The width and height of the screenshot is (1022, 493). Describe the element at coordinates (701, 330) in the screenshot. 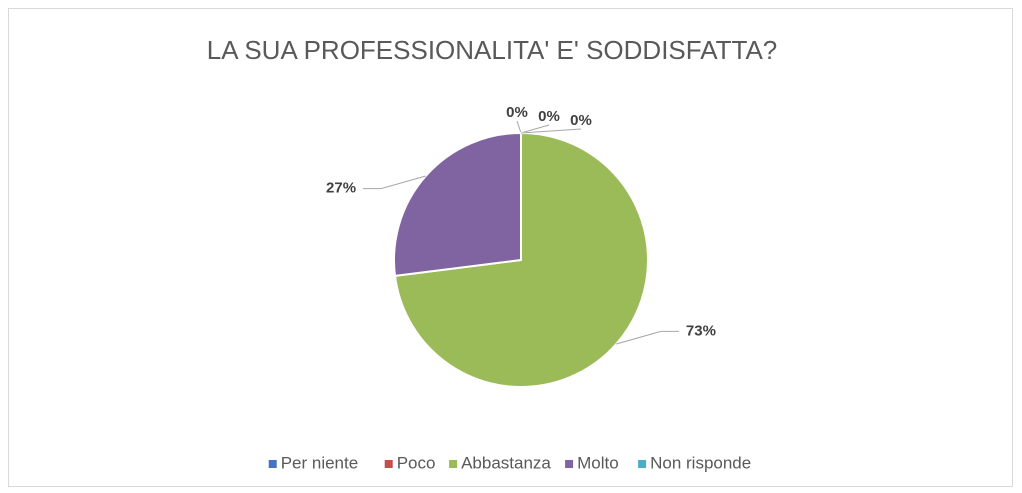

I see `data-label: 73%` at that location.